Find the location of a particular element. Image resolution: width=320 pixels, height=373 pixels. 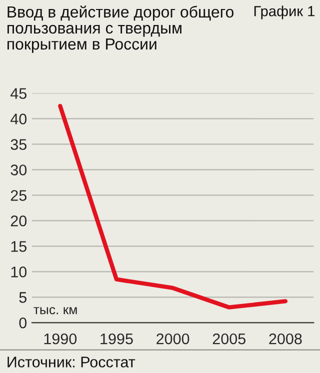

y-tick-label: 20 is located at coordinates (18, 221).